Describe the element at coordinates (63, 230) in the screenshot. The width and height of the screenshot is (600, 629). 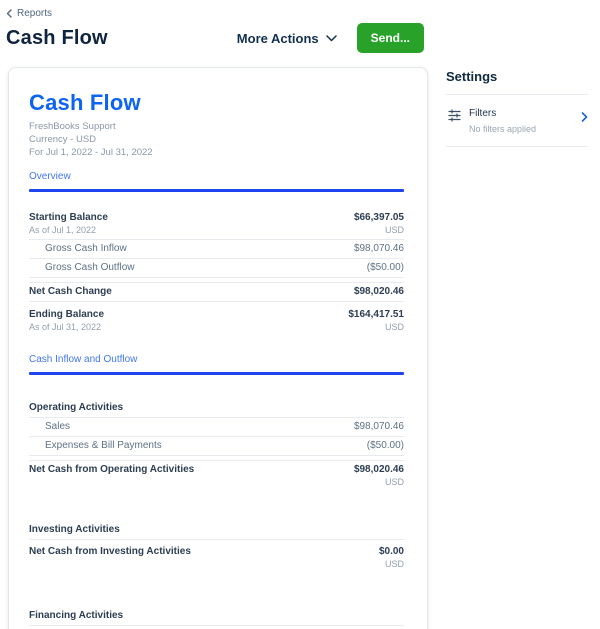
I see `row-sublabel: As of Jul 1, 2022` at that location.